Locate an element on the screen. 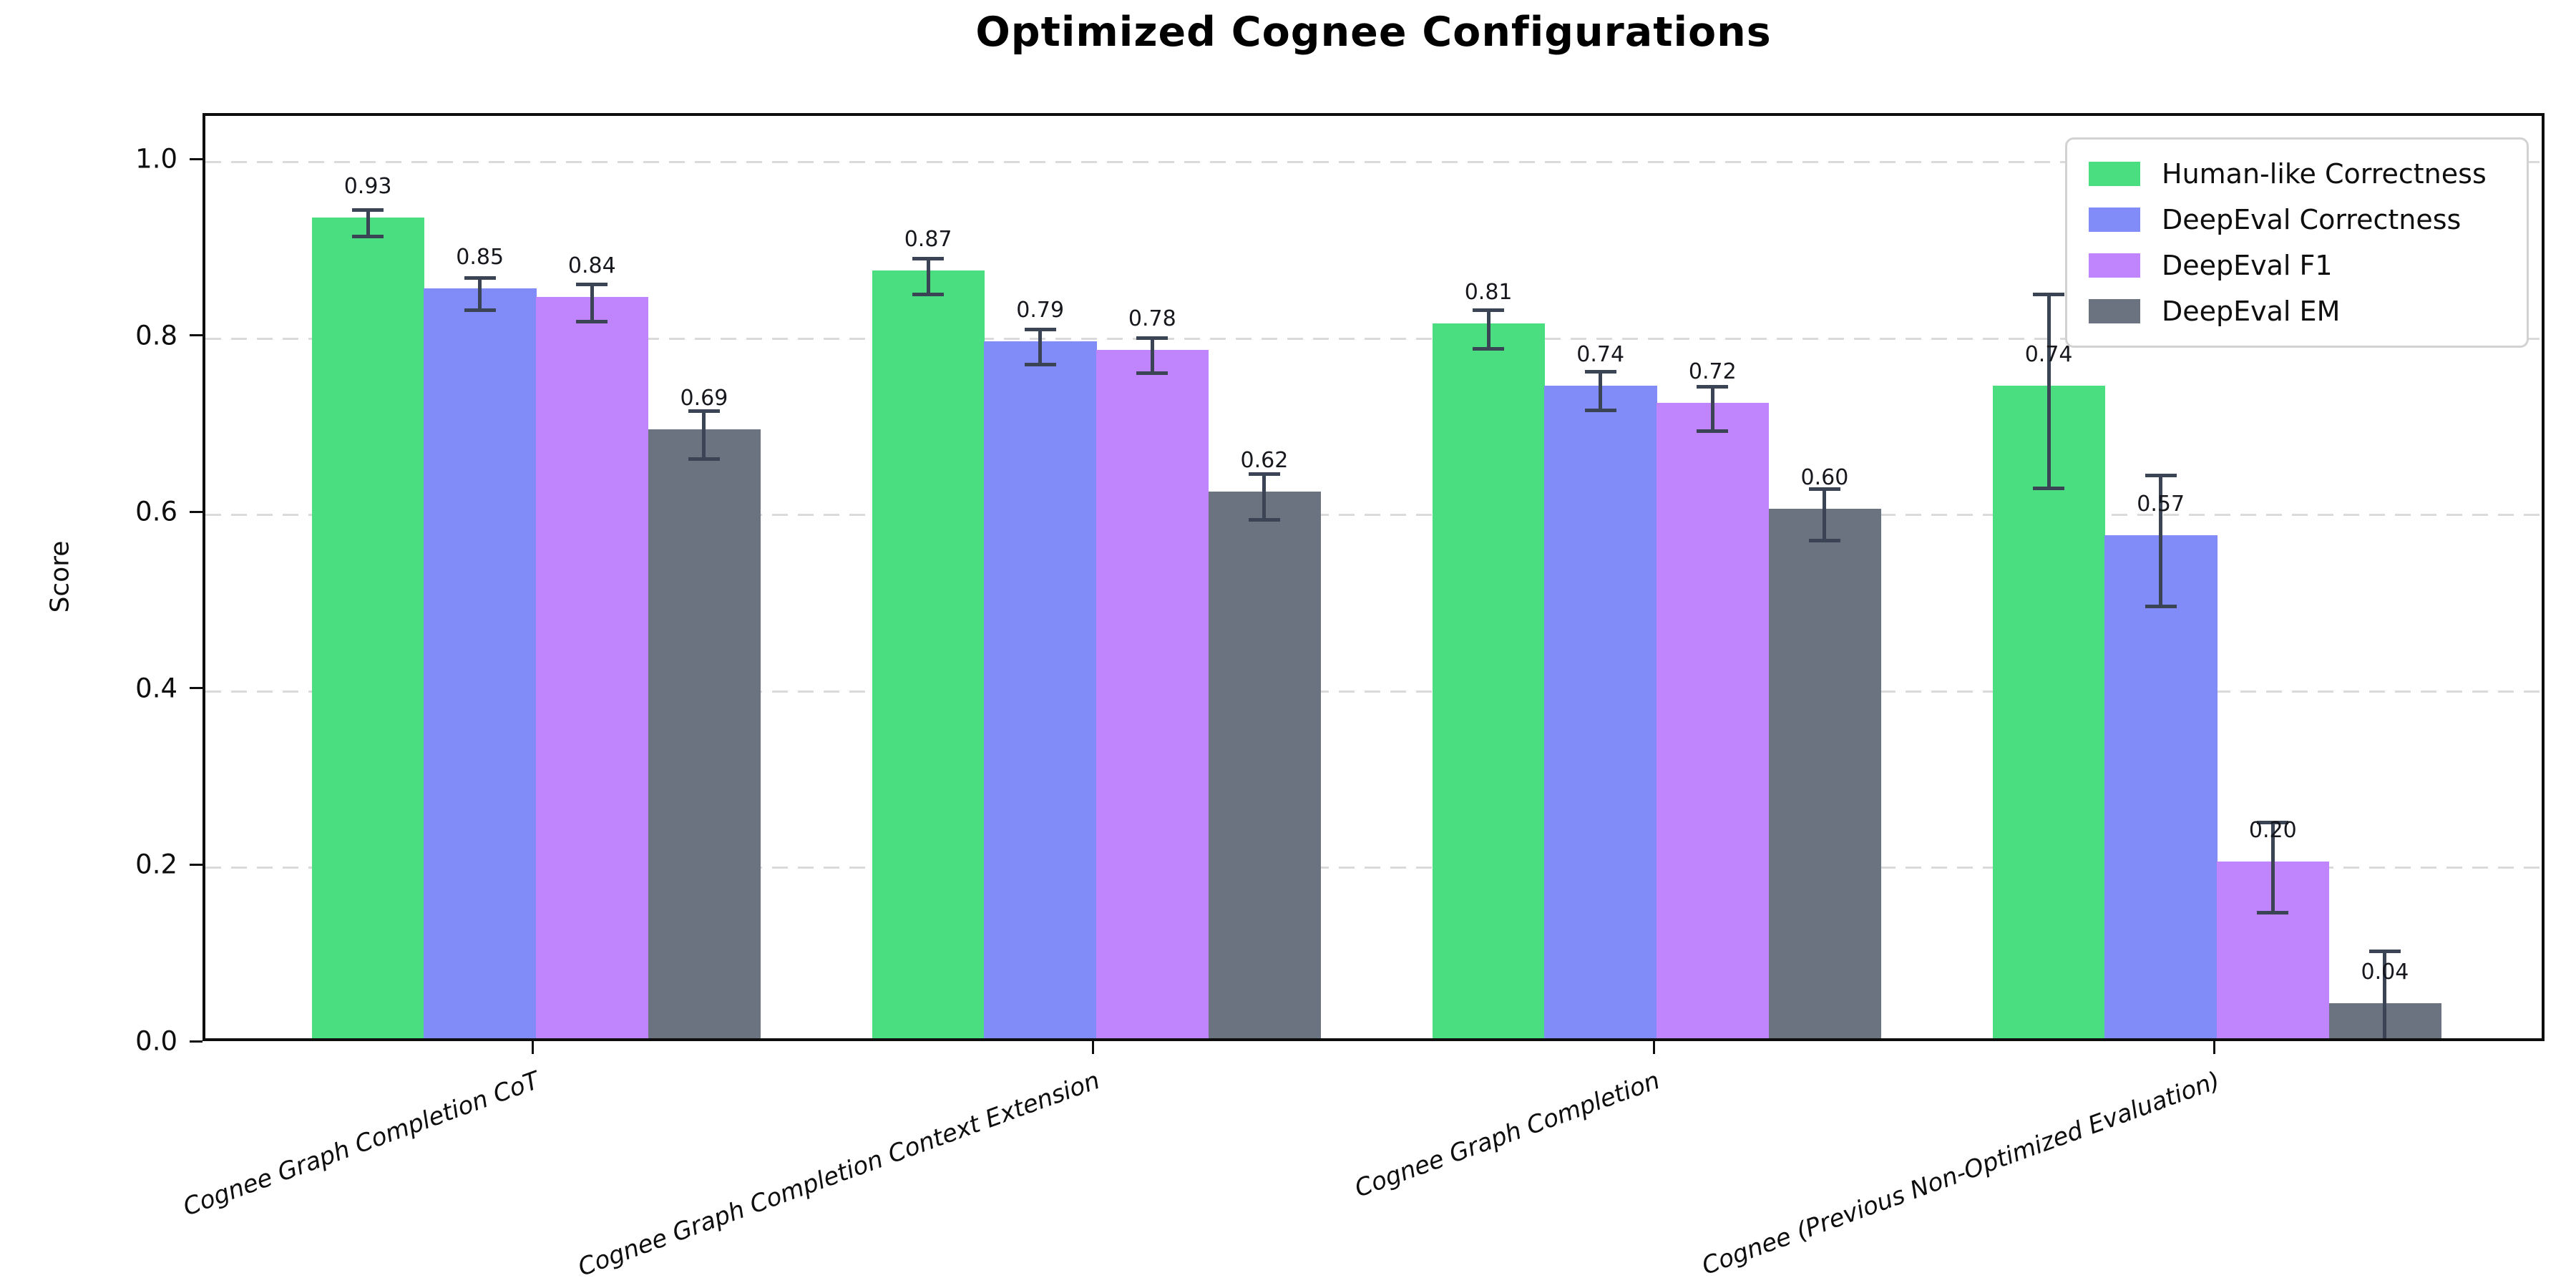  legend-item: Human-like Correctness is located at coordinates (2297, 174).